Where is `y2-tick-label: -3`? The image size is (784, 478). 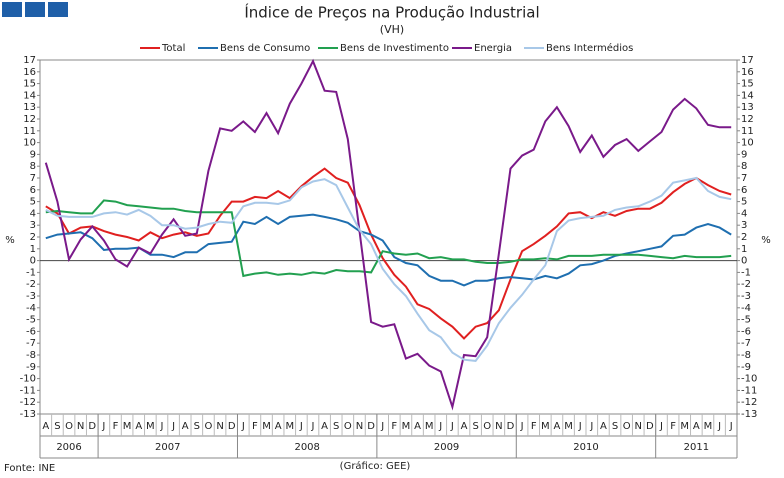 y2-tick-label: -3 is located at coordinates (746, 296).